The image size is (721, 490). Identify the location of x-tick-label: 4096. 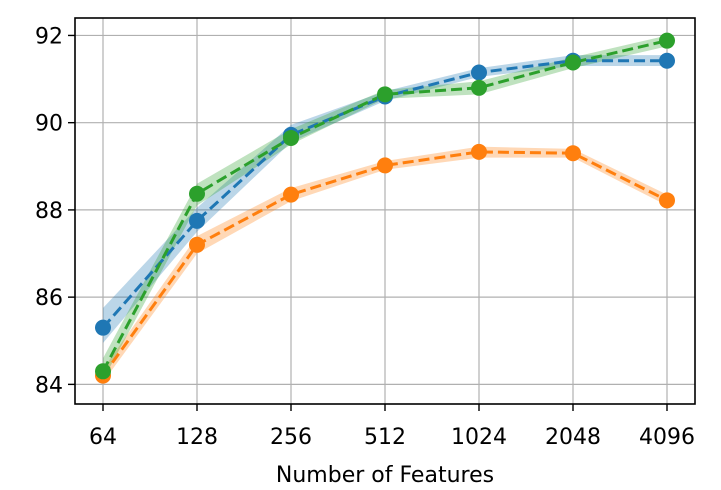
(667, 437).